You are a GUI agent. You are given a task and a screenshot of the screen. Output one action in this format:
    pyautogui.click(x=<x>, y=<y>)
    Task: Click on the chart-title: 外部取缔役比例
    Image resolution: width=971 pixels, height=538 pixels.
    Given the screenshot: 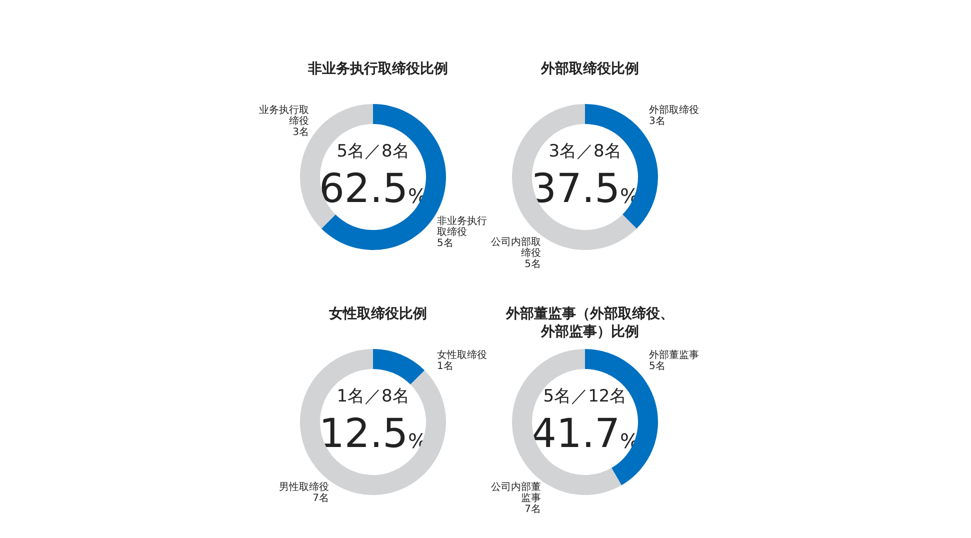 What is the action you would take?
    pyautogui.click(x=589, y=68)
    